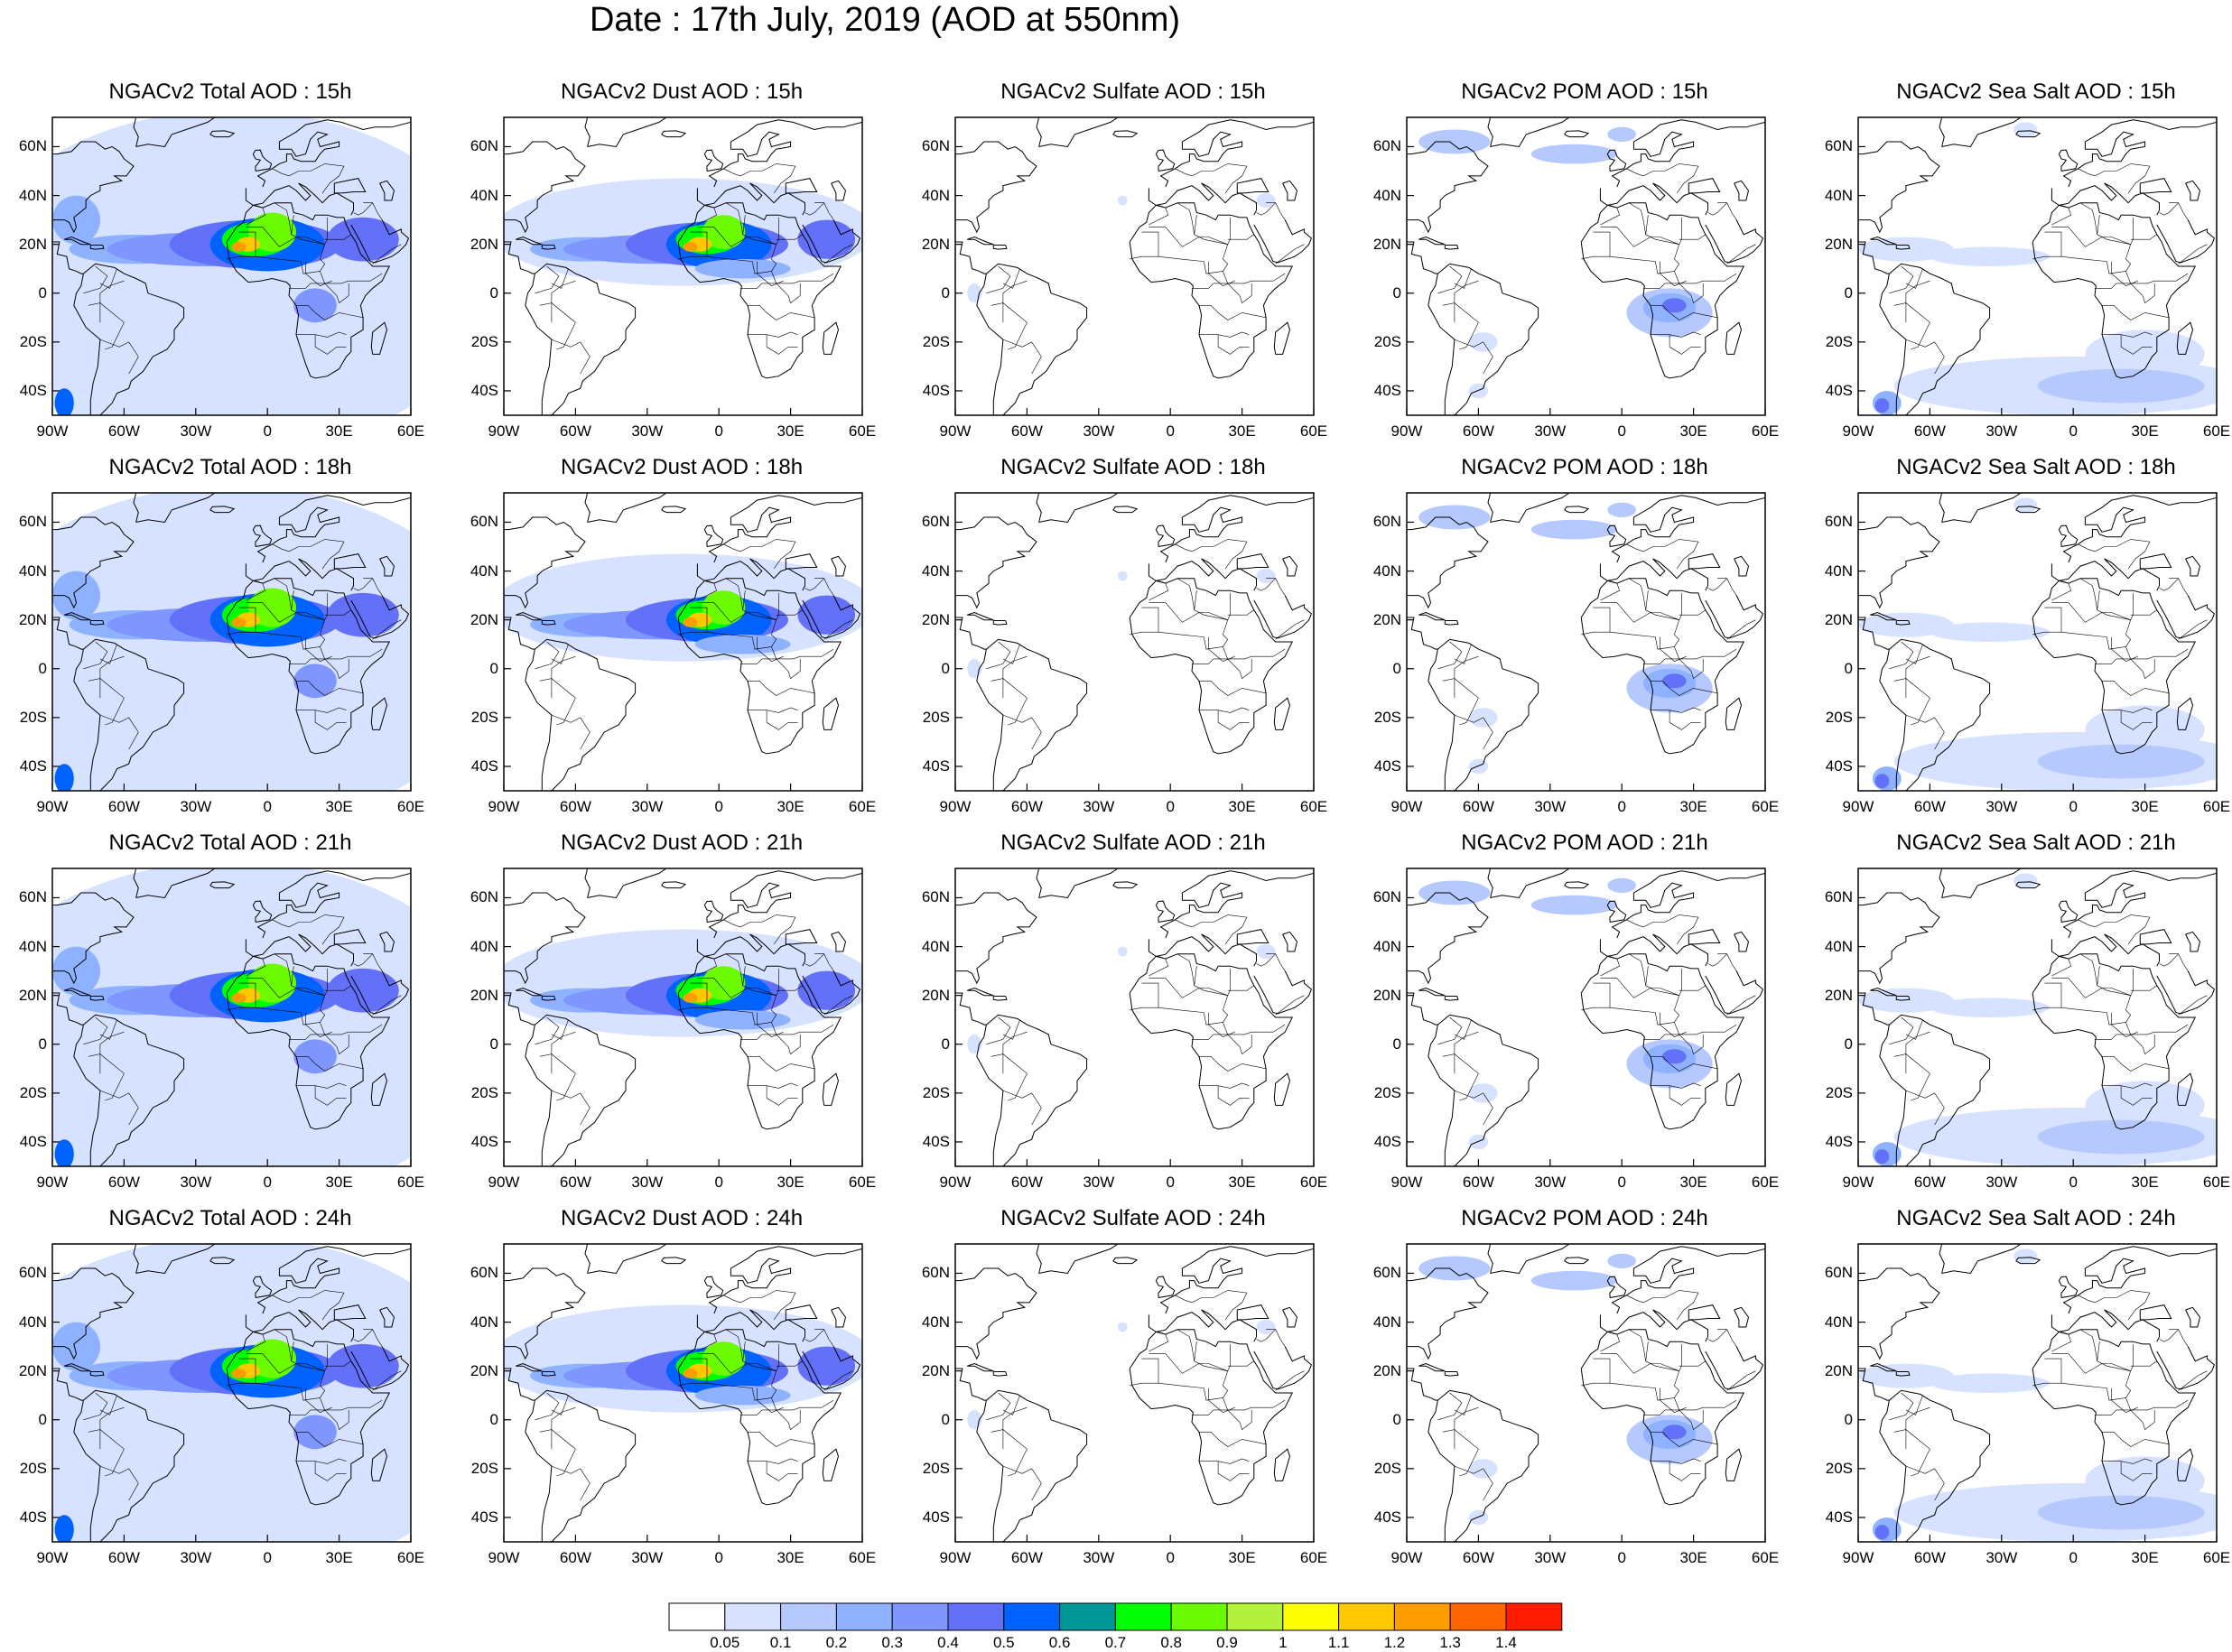 This screenshot has height=1652, width=2232. What do you see at coordinates (230, 843) in the screenshot?
I see `panel-title: NGACv2 Total AOD : 21h` at bounding box center [230, 843].